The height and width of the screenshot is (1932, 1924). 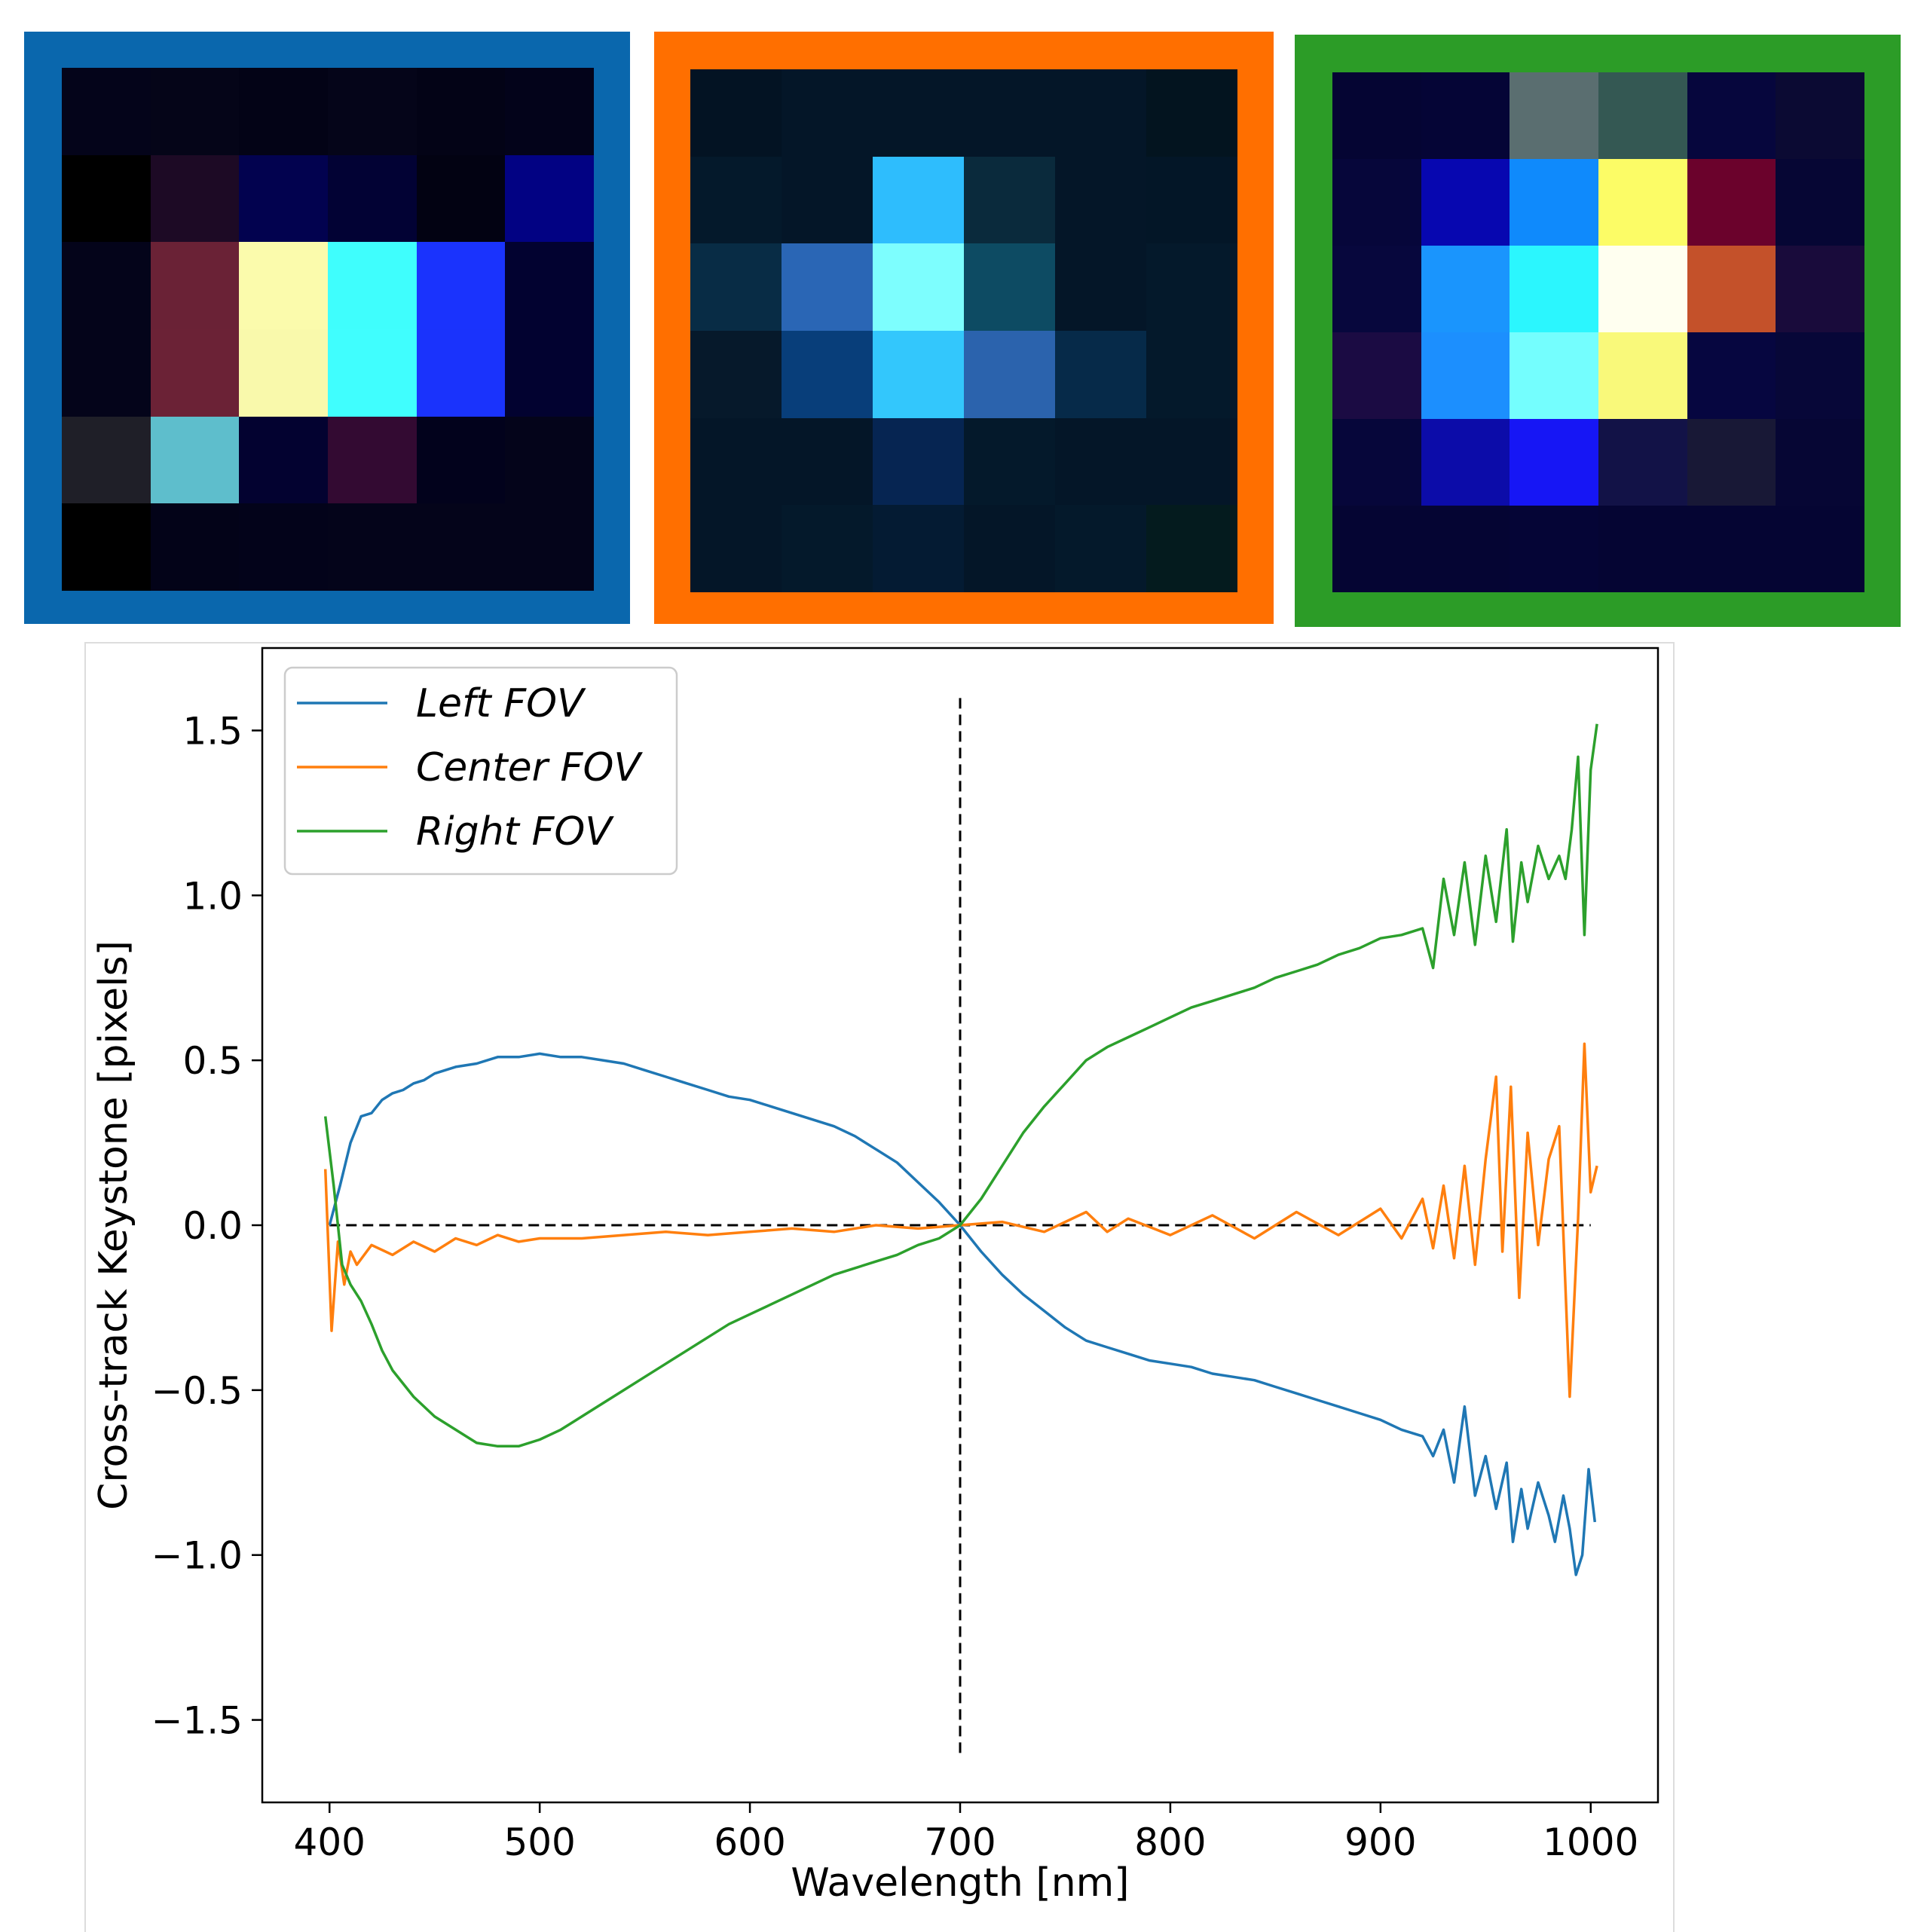 What do you see at coordinates (960, 1842) in the screenshot?
I see `x-tick-label: 700` at bounding box center [960, 1842].